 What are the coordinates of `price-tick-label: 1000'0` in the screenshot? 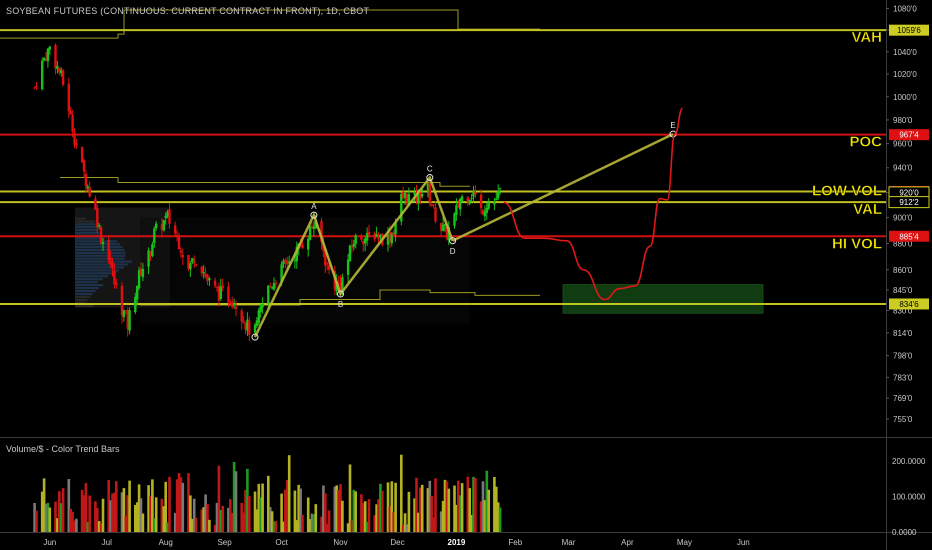 It's located at (905, 97).